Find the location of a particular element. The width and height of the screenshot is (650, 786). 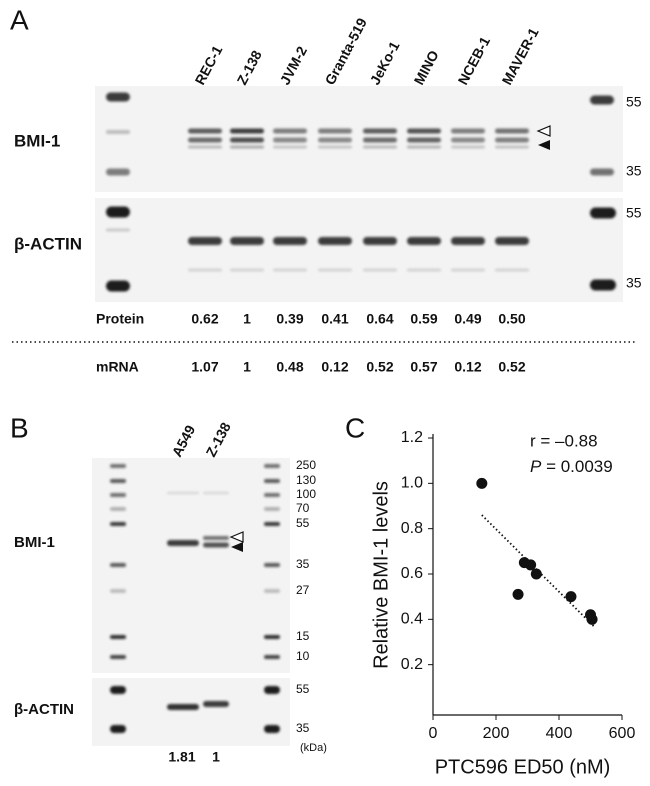

y-tick-label: 0.8 is located at coordinates (412, 528).